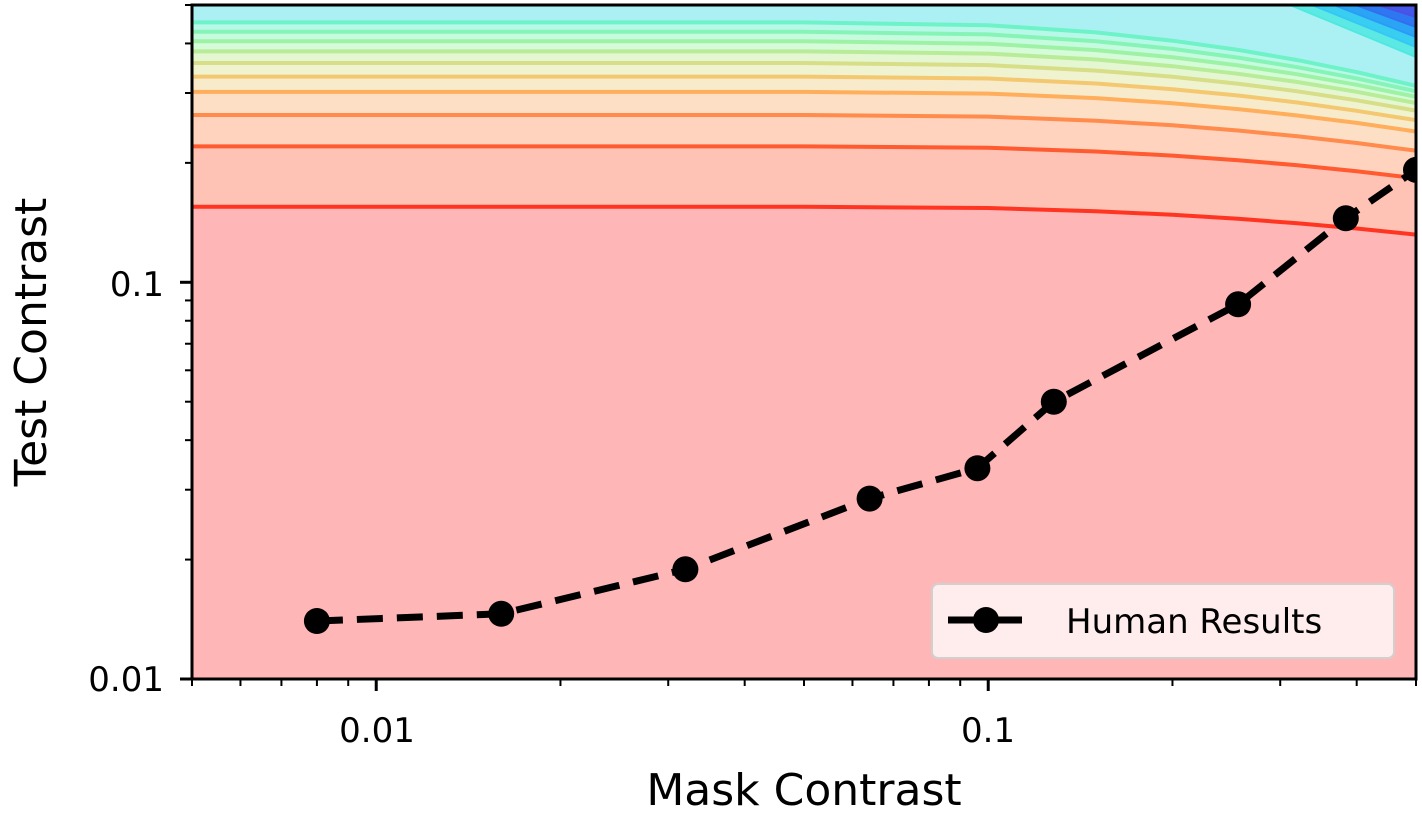 This screenshot has height=821, width=1422. I want to click on legend-box, so click(1163, 621).